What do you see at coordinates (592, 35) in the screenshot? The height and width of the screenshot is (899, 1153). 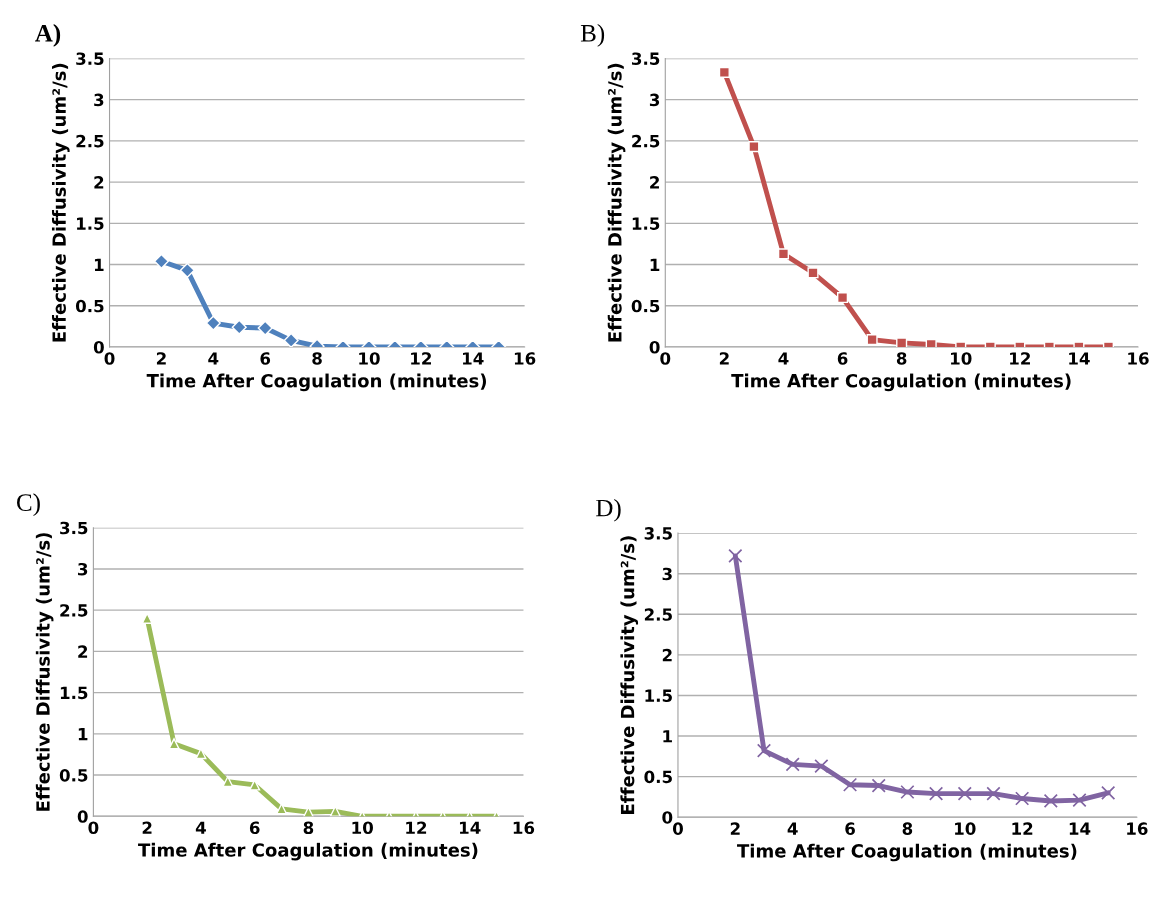 I see `chart-title: B)` at bounding box center [592, 35].